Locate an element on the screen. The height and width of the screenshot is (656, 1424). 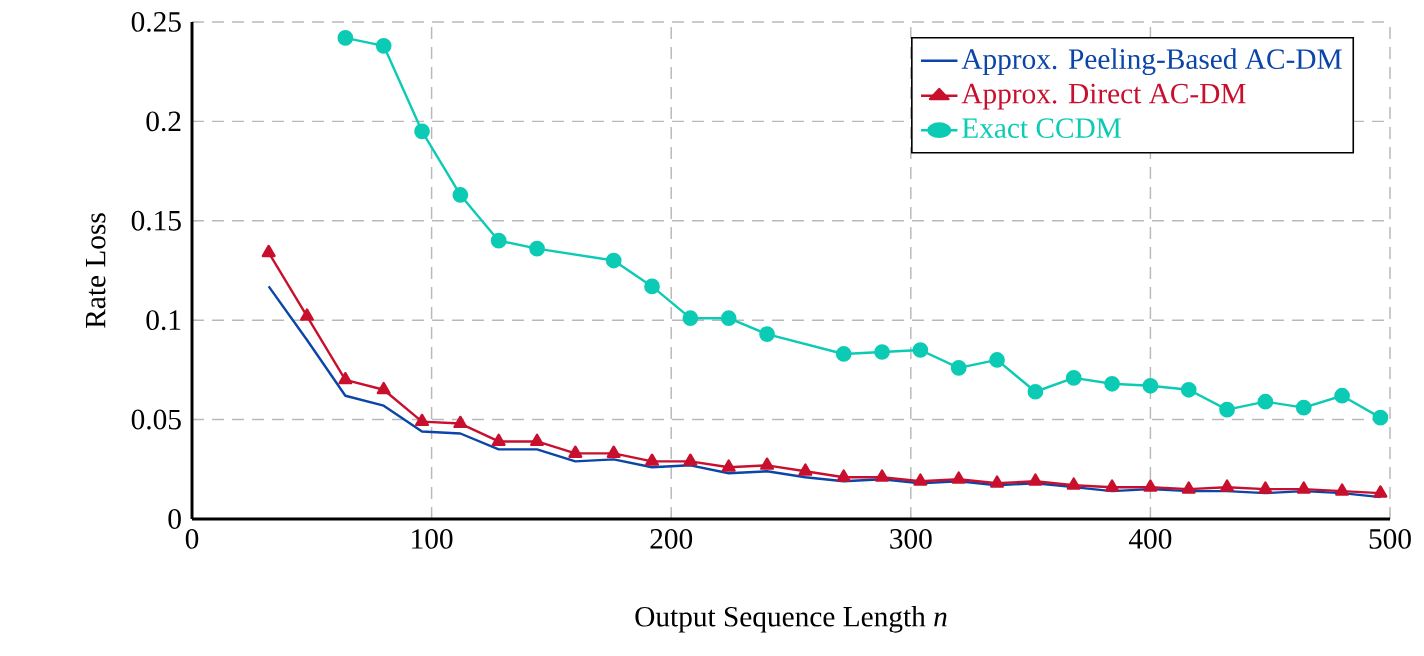
y-tick-label: 0.25 is located at coordinates (156, 22).